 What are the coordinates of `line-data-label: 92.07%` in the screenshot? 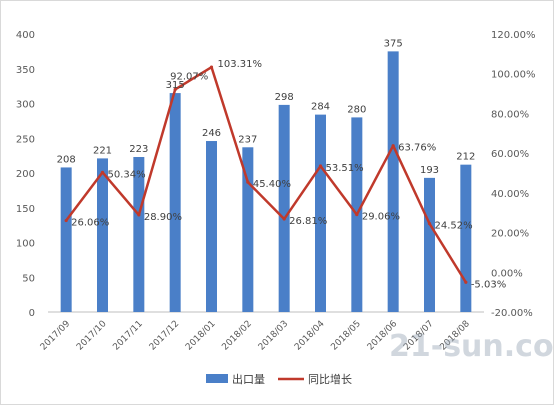 It's located at (189, 76).